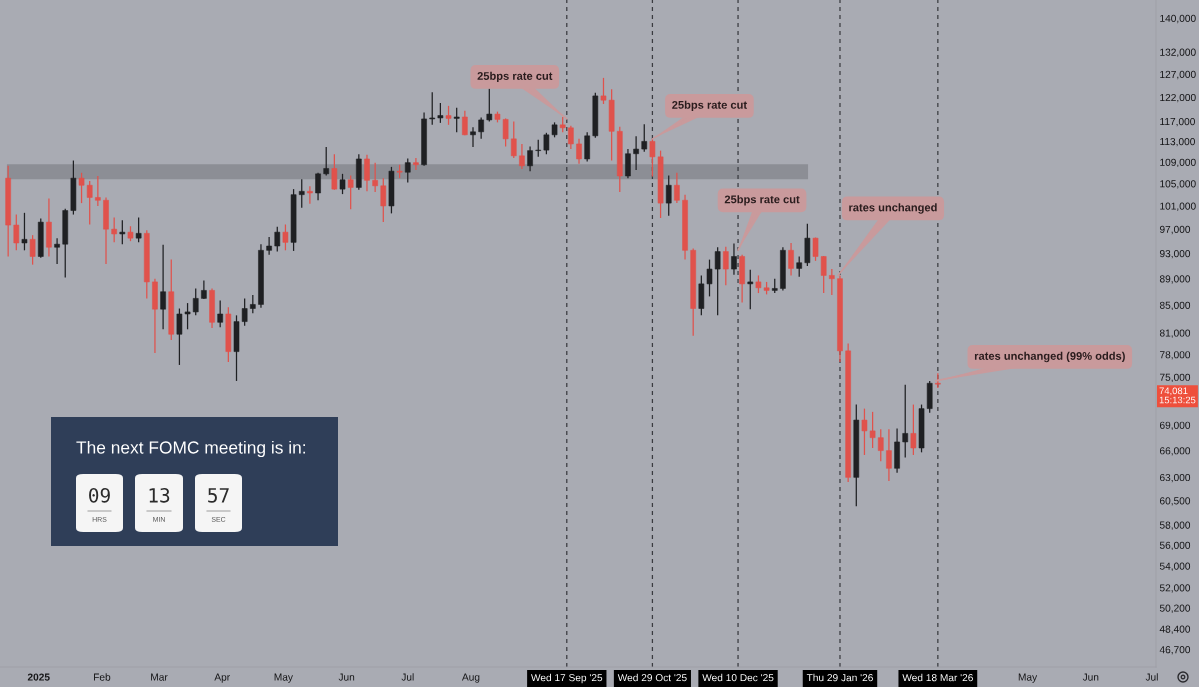 Image resolution: width=1199 pixels, height=687 pixels. I want to click on y-tick-label: 66,000, so click(1175, 451).